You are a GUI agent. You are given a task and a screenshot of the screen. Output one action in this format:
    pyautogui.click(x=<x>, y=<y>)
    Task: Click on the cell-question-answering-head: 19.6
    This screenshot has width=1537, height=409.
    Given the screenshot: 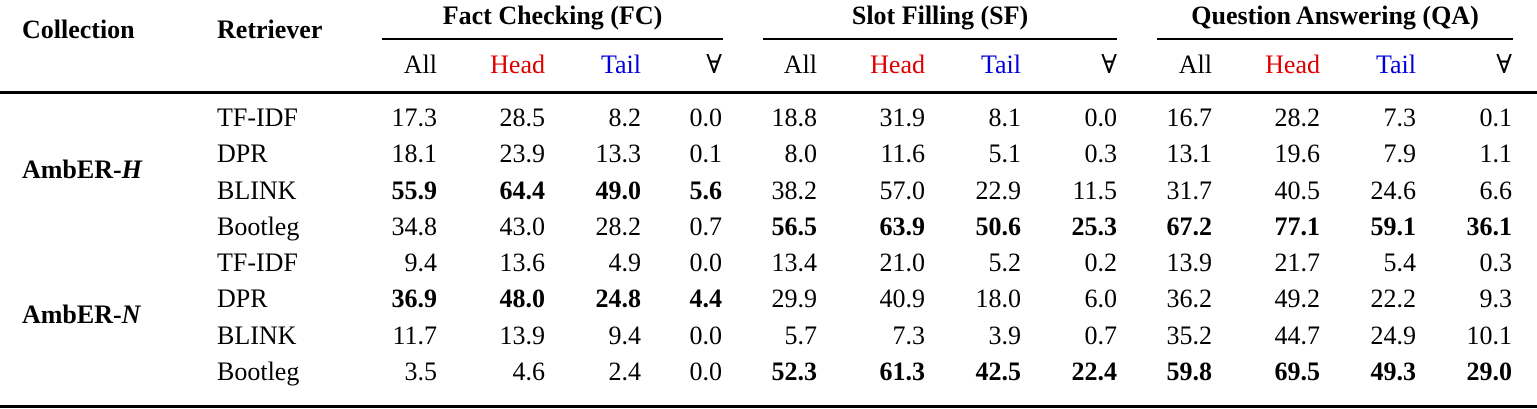 What is the action you would take?
    pyautogui.click(x=1297, y=154)
    